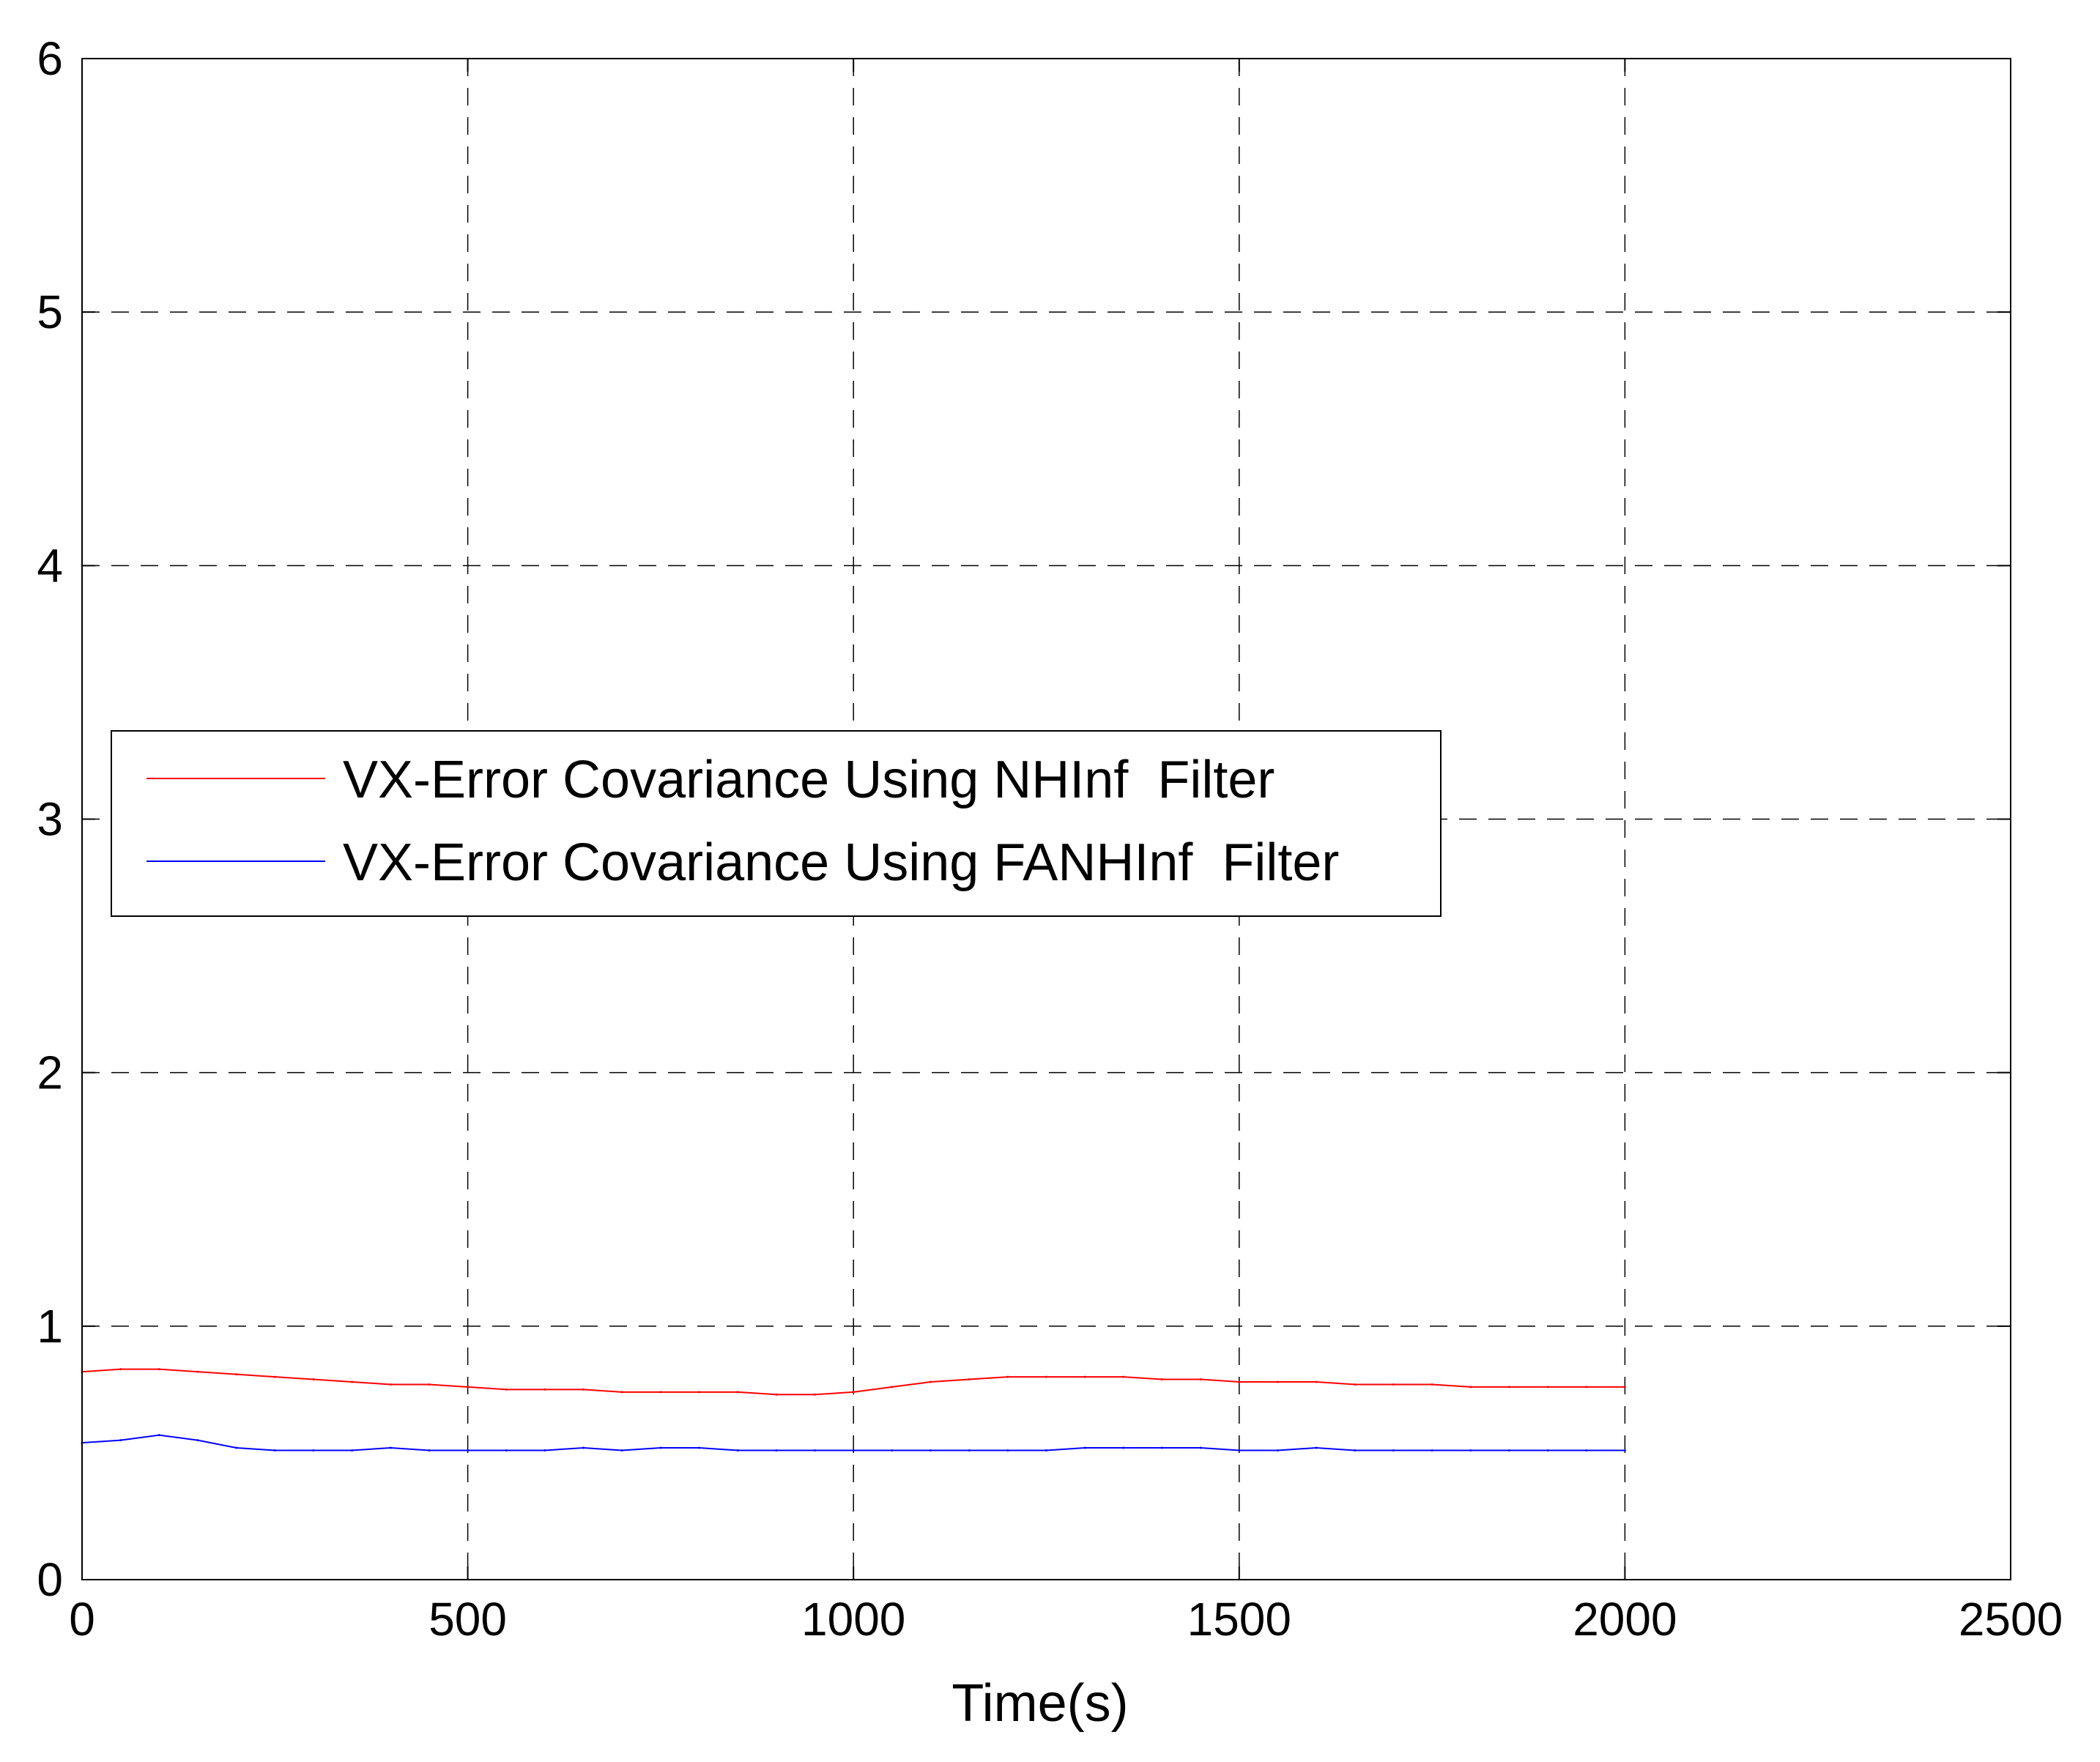 This screenshot has width=2100, height=1762. What do you see at coordinates (50, 820) in the screenshot?
I see `y-tick-label: 3` at bounding box center [50, 820].